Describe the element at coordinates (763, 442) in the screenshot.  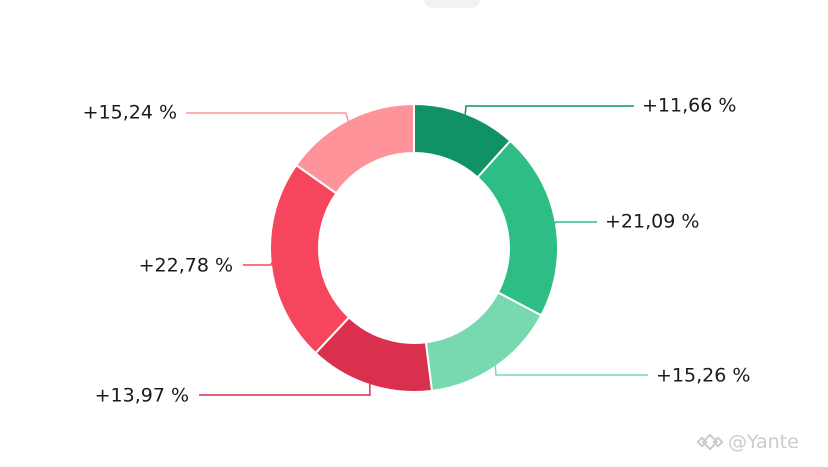
I see `watermark-text: @Yante` at that location.